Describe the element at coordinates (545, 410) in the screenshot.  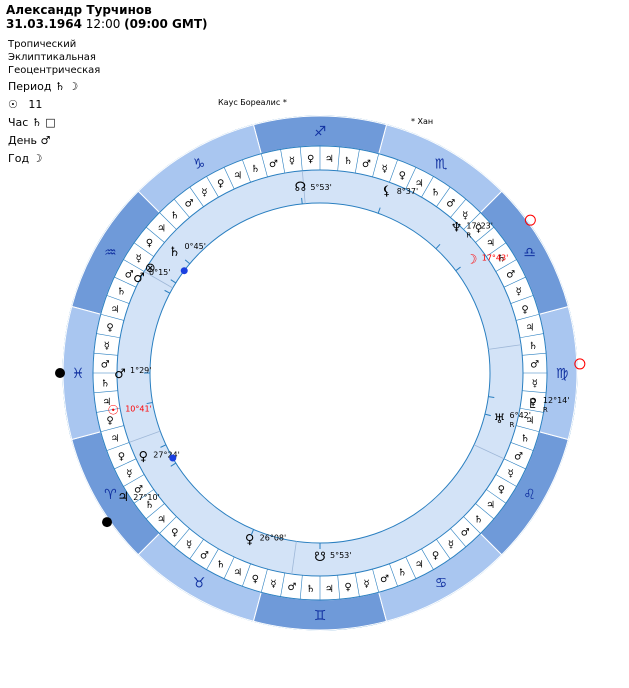
I see `retrograde-label: R` at that location.